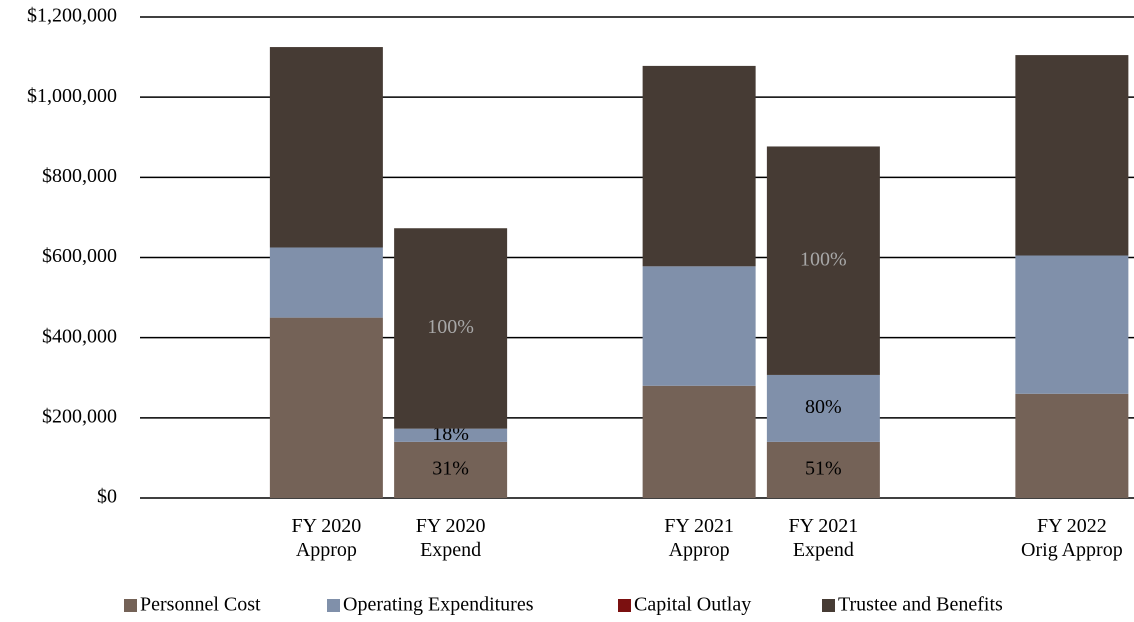 The width and height of the screenshot is (1134, 622). What do you see at coordinates (79, 416) in the screenshot?
I see `y-tick-label: $200,000` at bounding box center [79, 416].